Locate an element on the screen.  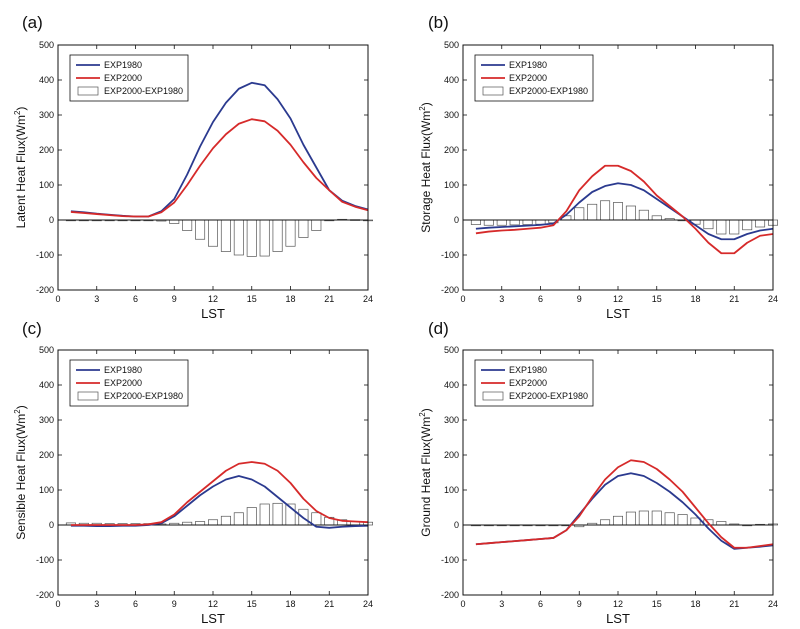
sensible-ytick-label: -100 is located at coordinates (45, 560).